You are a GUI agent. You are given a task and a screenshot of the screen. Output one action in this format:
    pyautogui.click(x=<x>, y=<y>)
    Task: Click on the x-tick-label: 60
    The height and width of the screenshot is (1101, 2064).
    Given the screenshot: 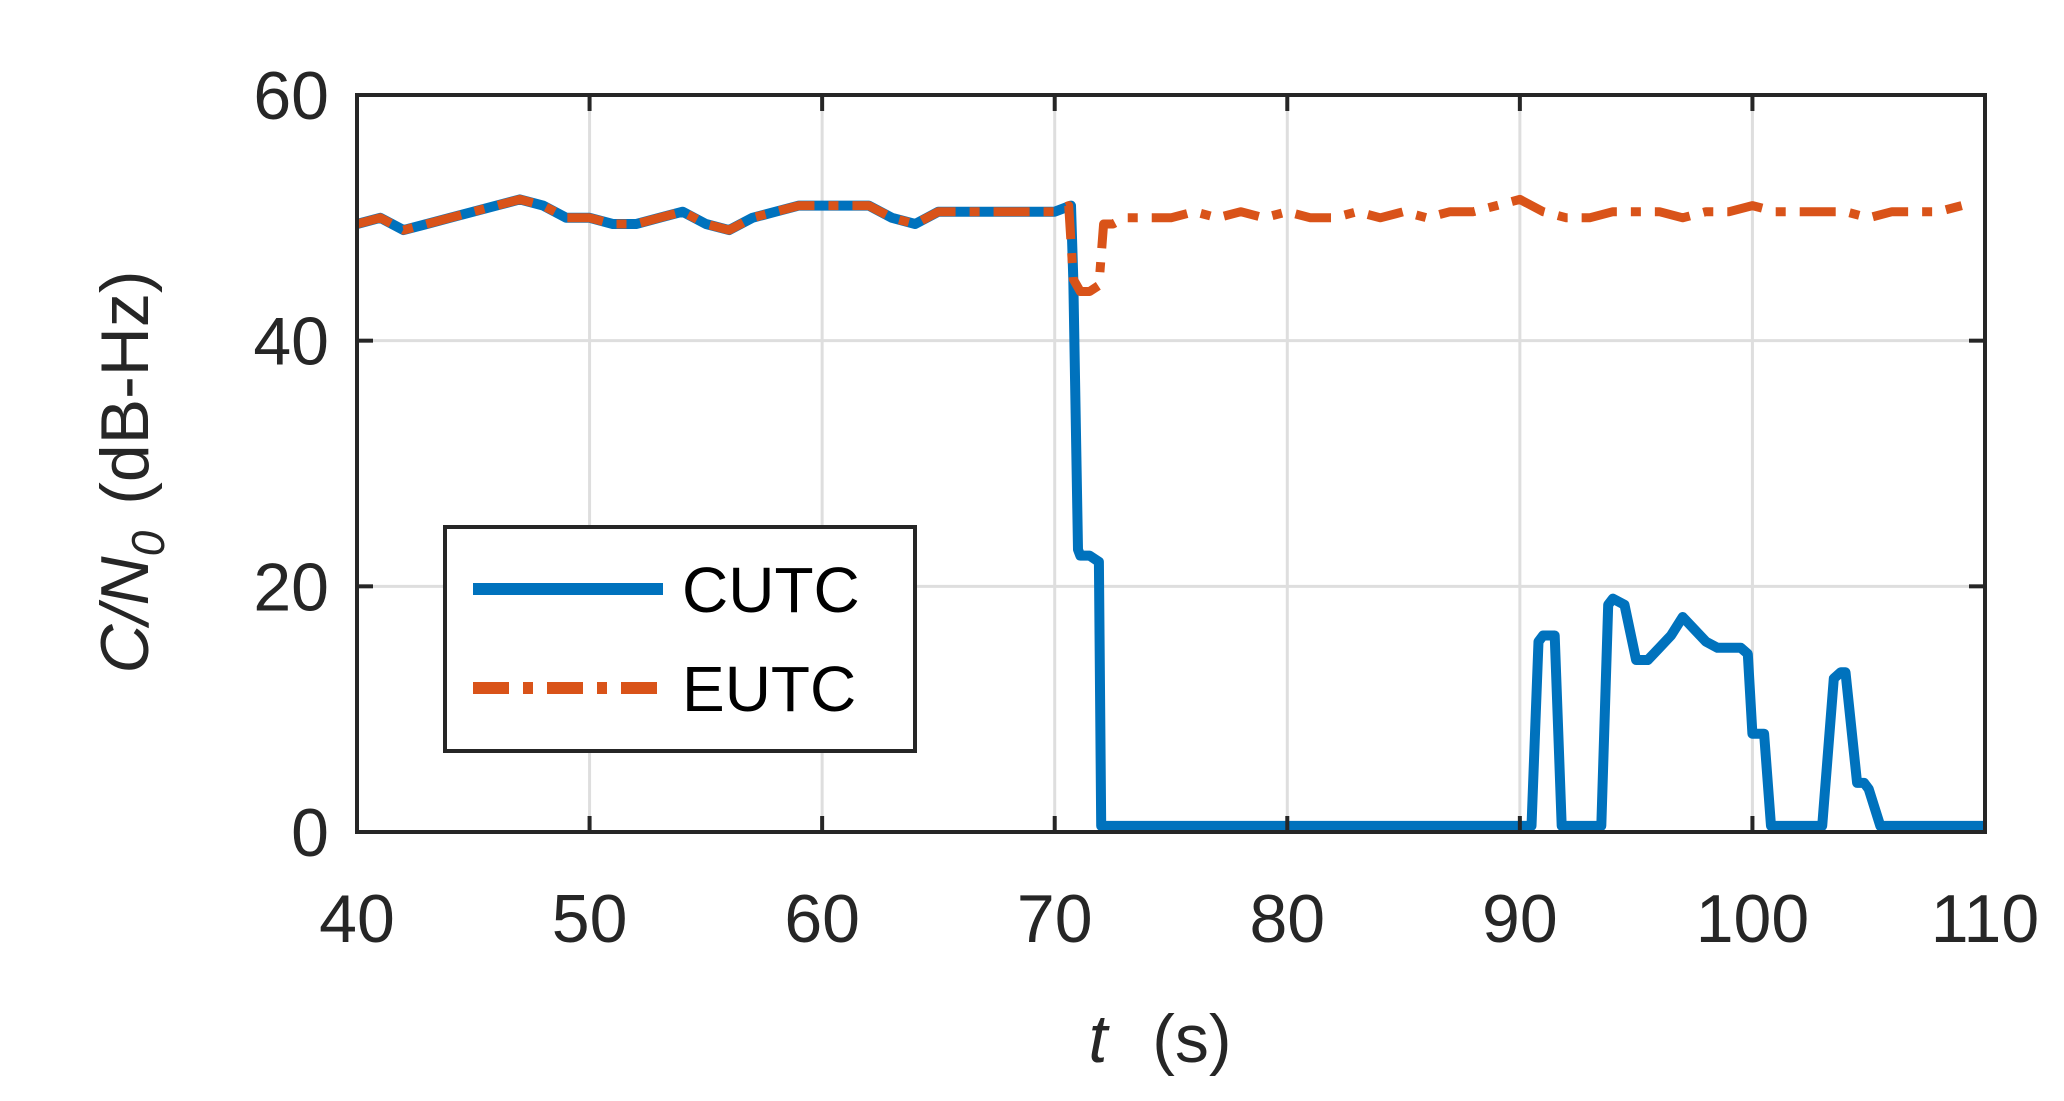 What is the action you would take?
    pyautogui.click(x=822, y=919)
    